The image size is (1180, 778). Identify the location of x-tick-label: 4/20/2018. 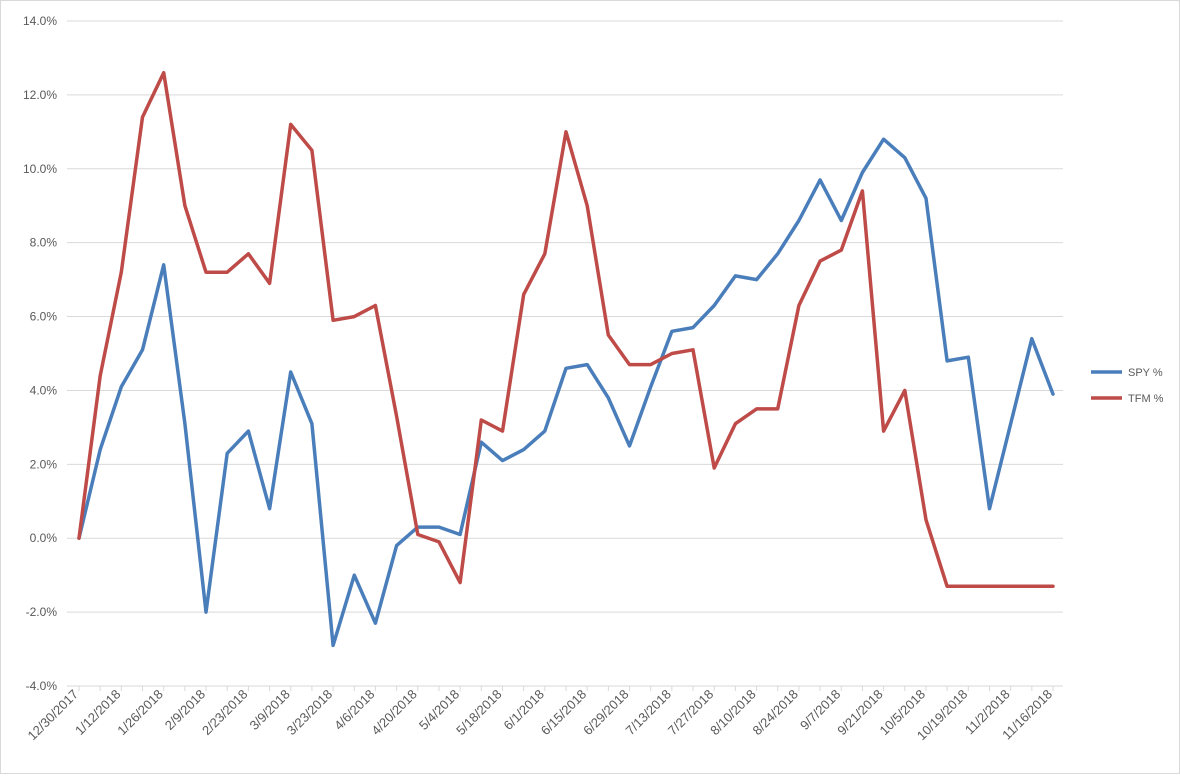
(394, 713).